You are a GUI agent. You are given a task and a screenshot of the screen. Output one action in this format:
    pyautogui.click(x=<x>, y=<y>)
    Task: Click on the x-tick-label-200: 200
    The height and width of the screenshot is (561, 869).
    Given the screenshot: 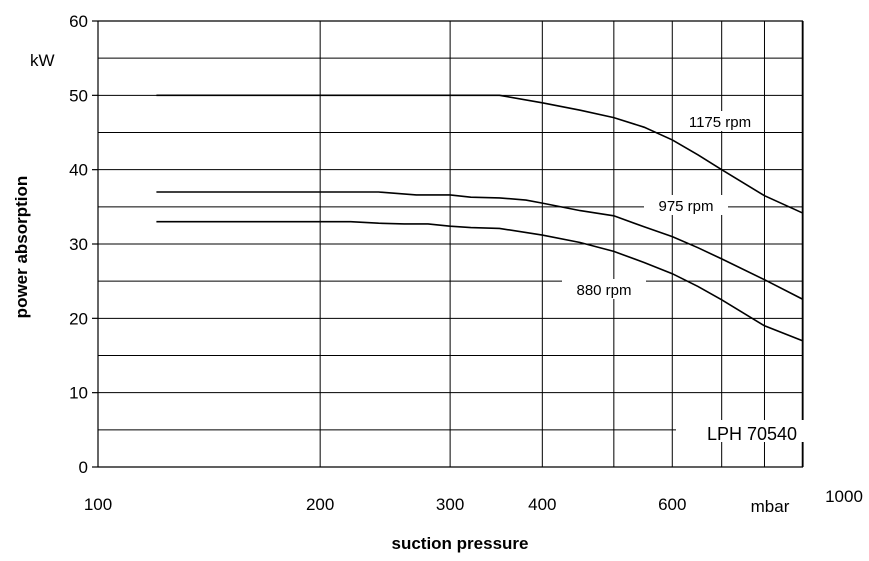 What is the action you would take?
    pyautogui.click(x=320, y=504)
    